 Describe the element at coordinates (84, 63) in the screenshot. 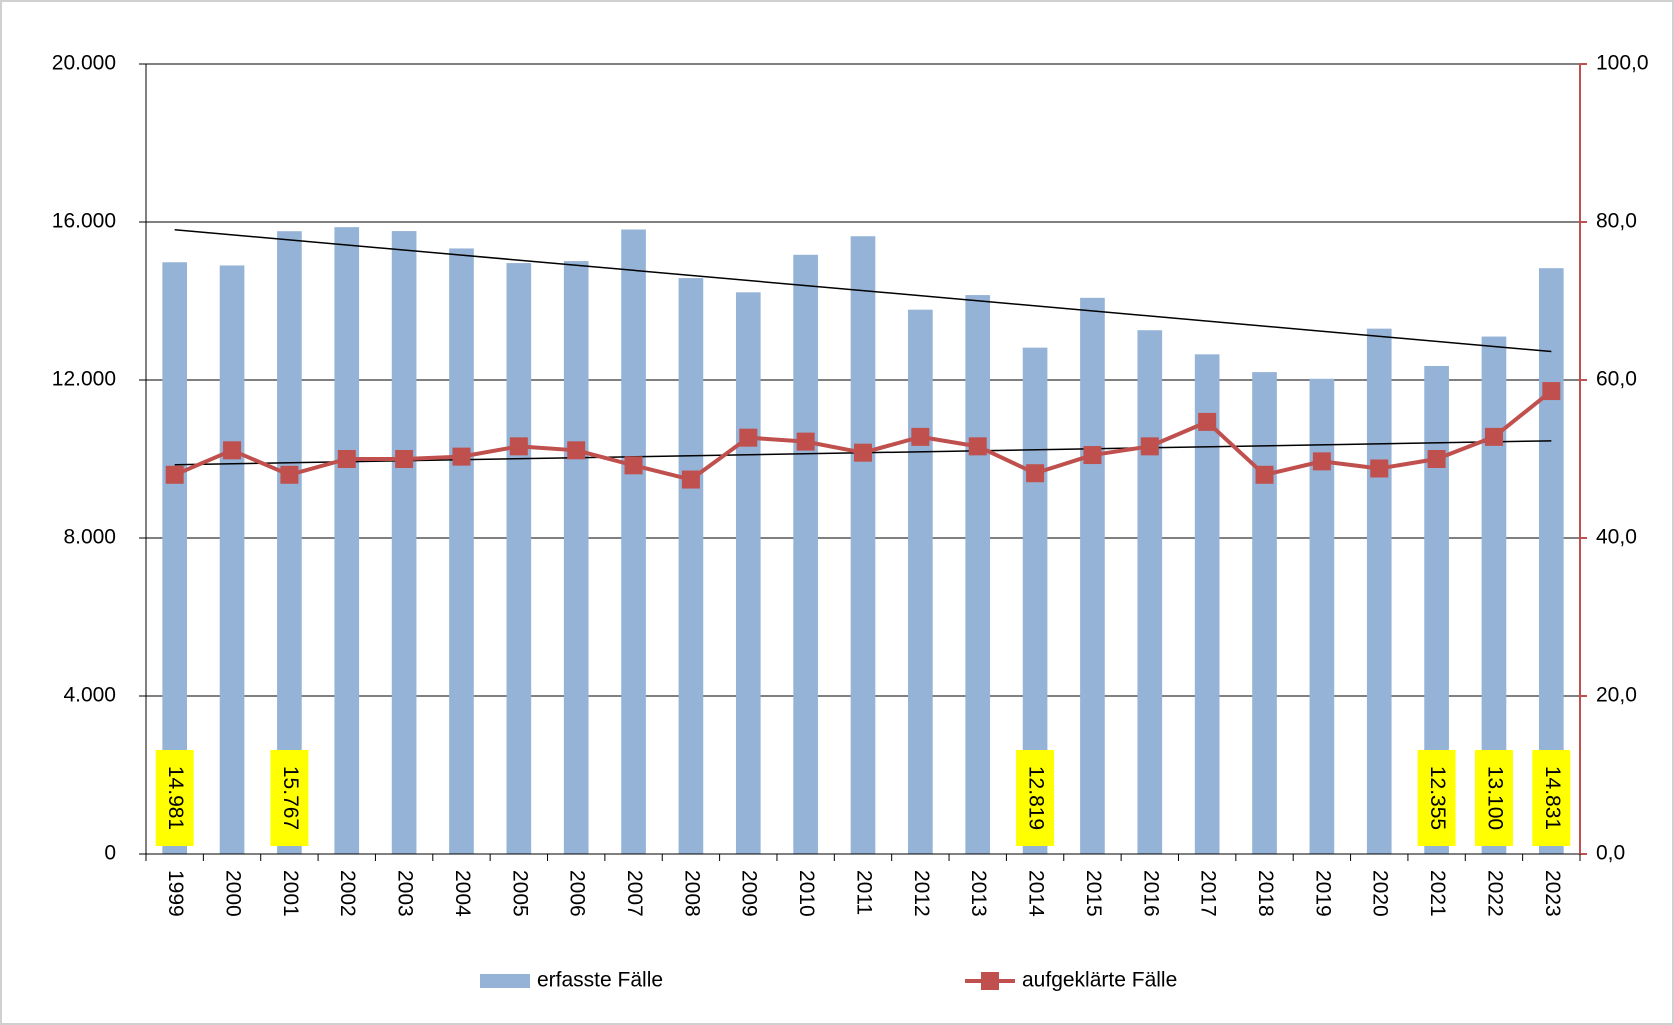

I see `y-tick-label: 20.000` at that location.